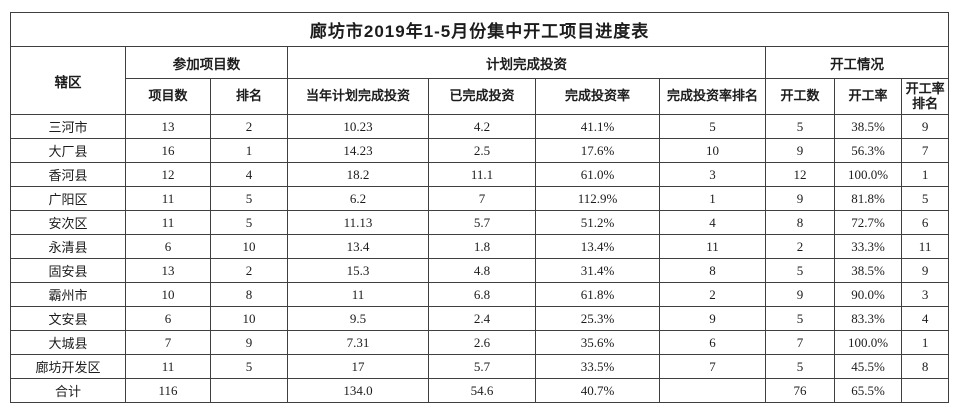 The height and width of the screenshot is (413, 958). Describe the element at coordinates (597, 96) in the screenshot. I see `col-header-investment-completion-rate: 完成投资率` at that location.